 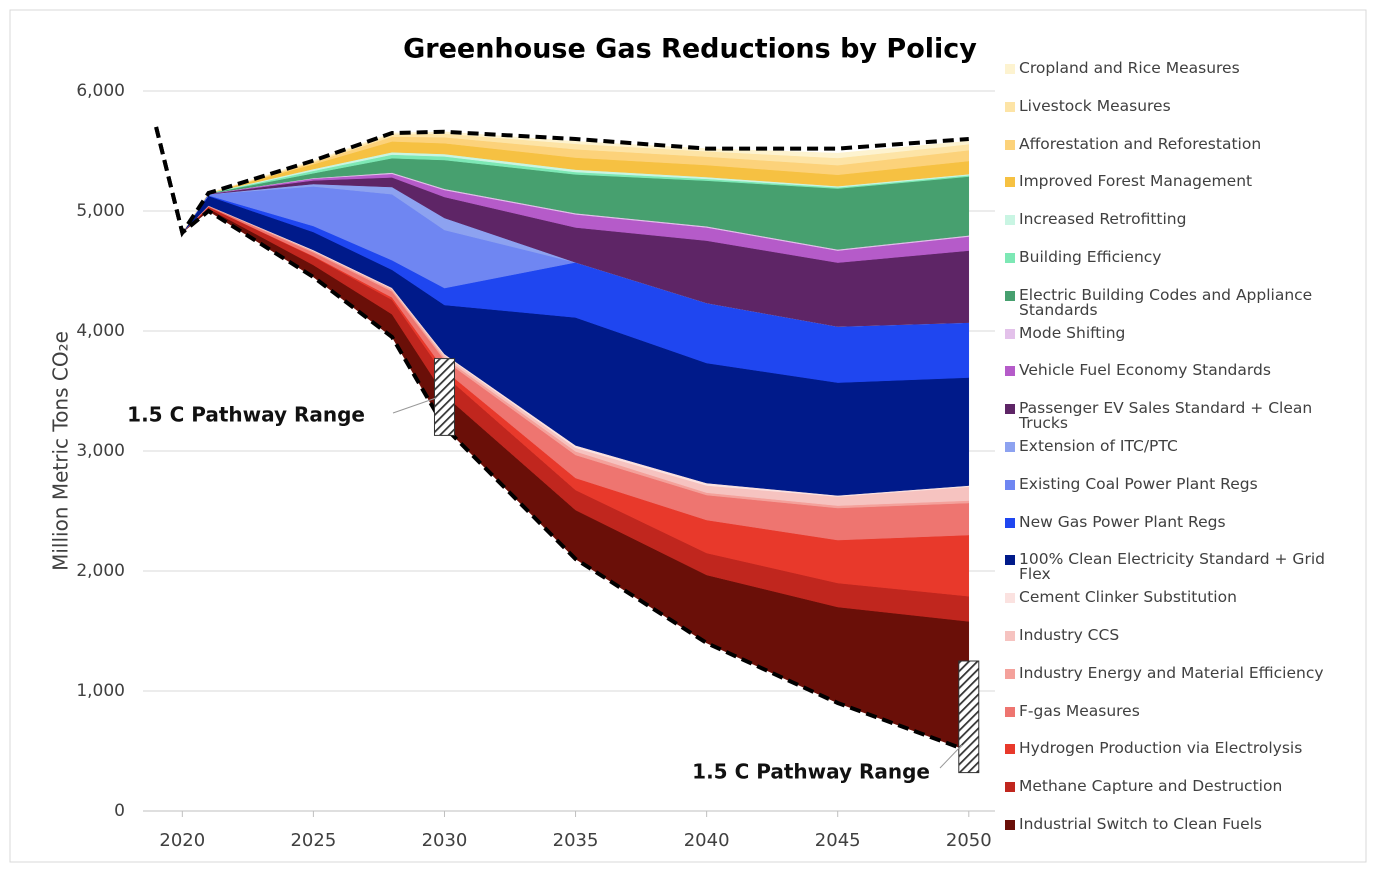 I want to click on legend-item: Improved Forest Management, so click(x=1182, y=181).